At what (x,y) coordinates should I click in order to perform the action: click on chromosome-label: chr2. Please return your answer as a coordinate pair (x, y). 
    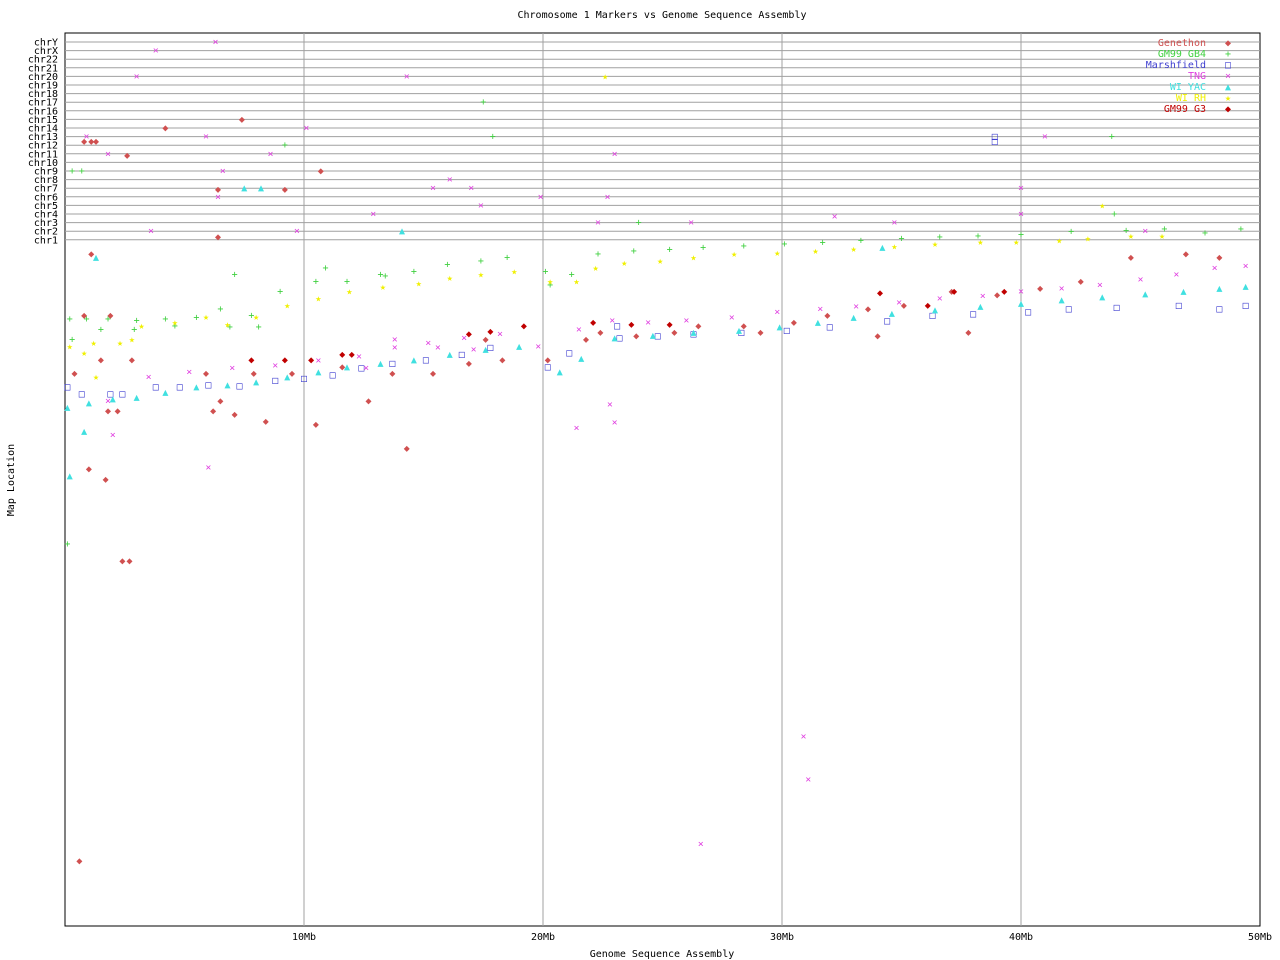
    Looking at the image, I should click on (46, 232).